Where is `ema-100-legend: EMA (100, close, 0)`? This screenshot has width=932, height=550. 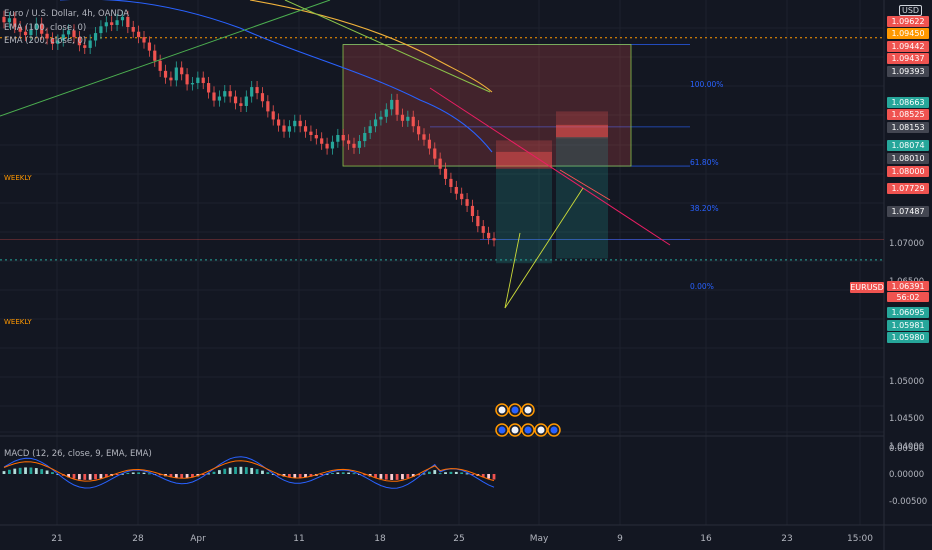 ema-100-legend: EMA (100, close, 0) is located at coordinates (45, 28).